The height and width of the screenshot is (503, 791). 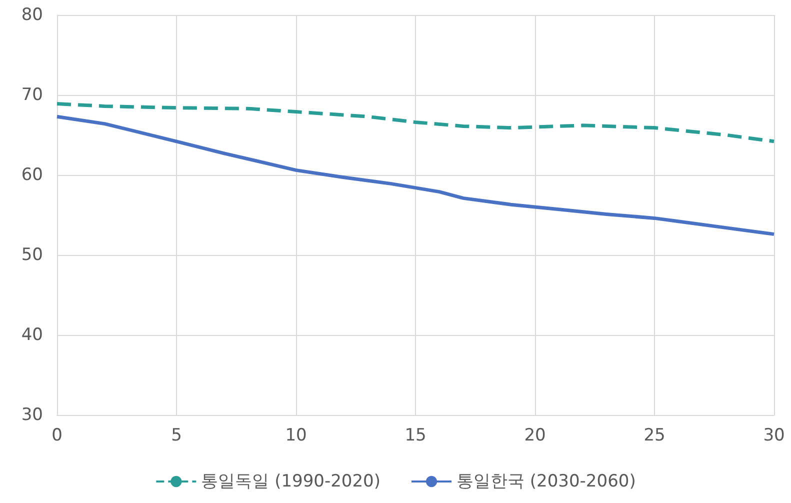 What do you see at coordinates (32, 175) in the screenshot?
I see `y-tick-label: 60` at bounding box center [32, 175].